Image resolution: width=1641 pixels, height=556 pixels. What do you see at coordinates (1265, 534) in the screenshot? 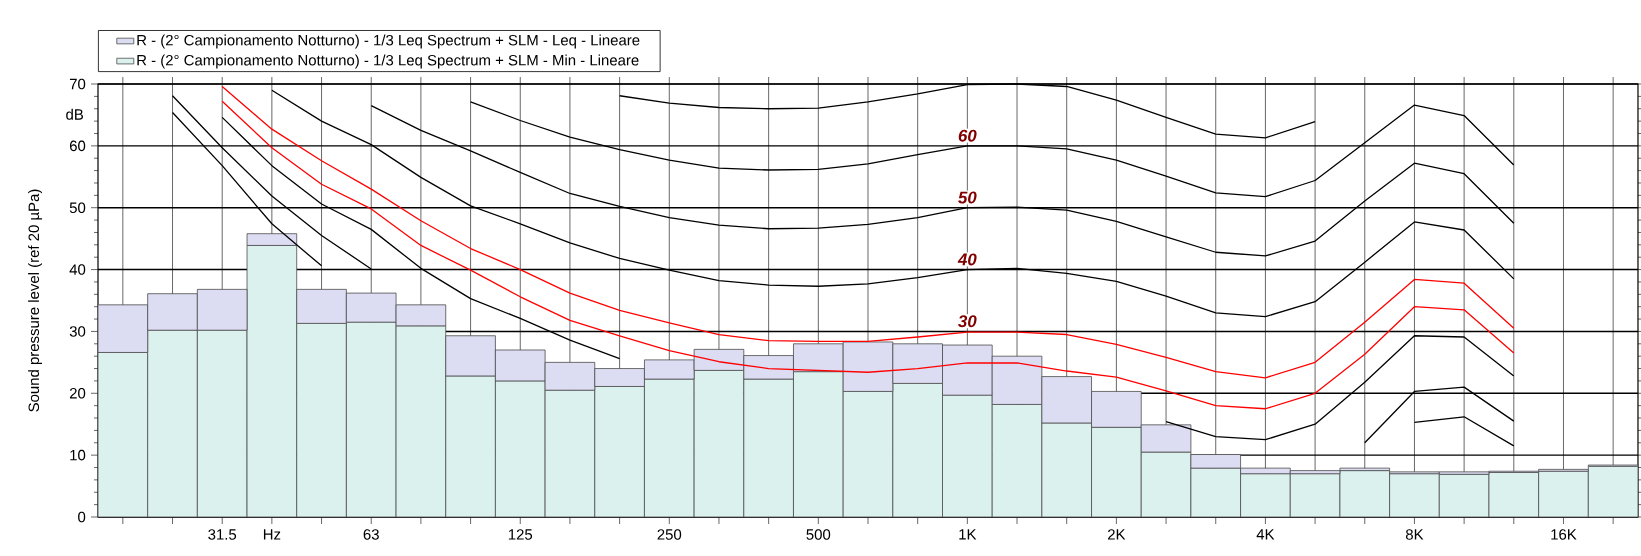
I see `x-tick-label: 4K` at bounding box center [1265, 534].